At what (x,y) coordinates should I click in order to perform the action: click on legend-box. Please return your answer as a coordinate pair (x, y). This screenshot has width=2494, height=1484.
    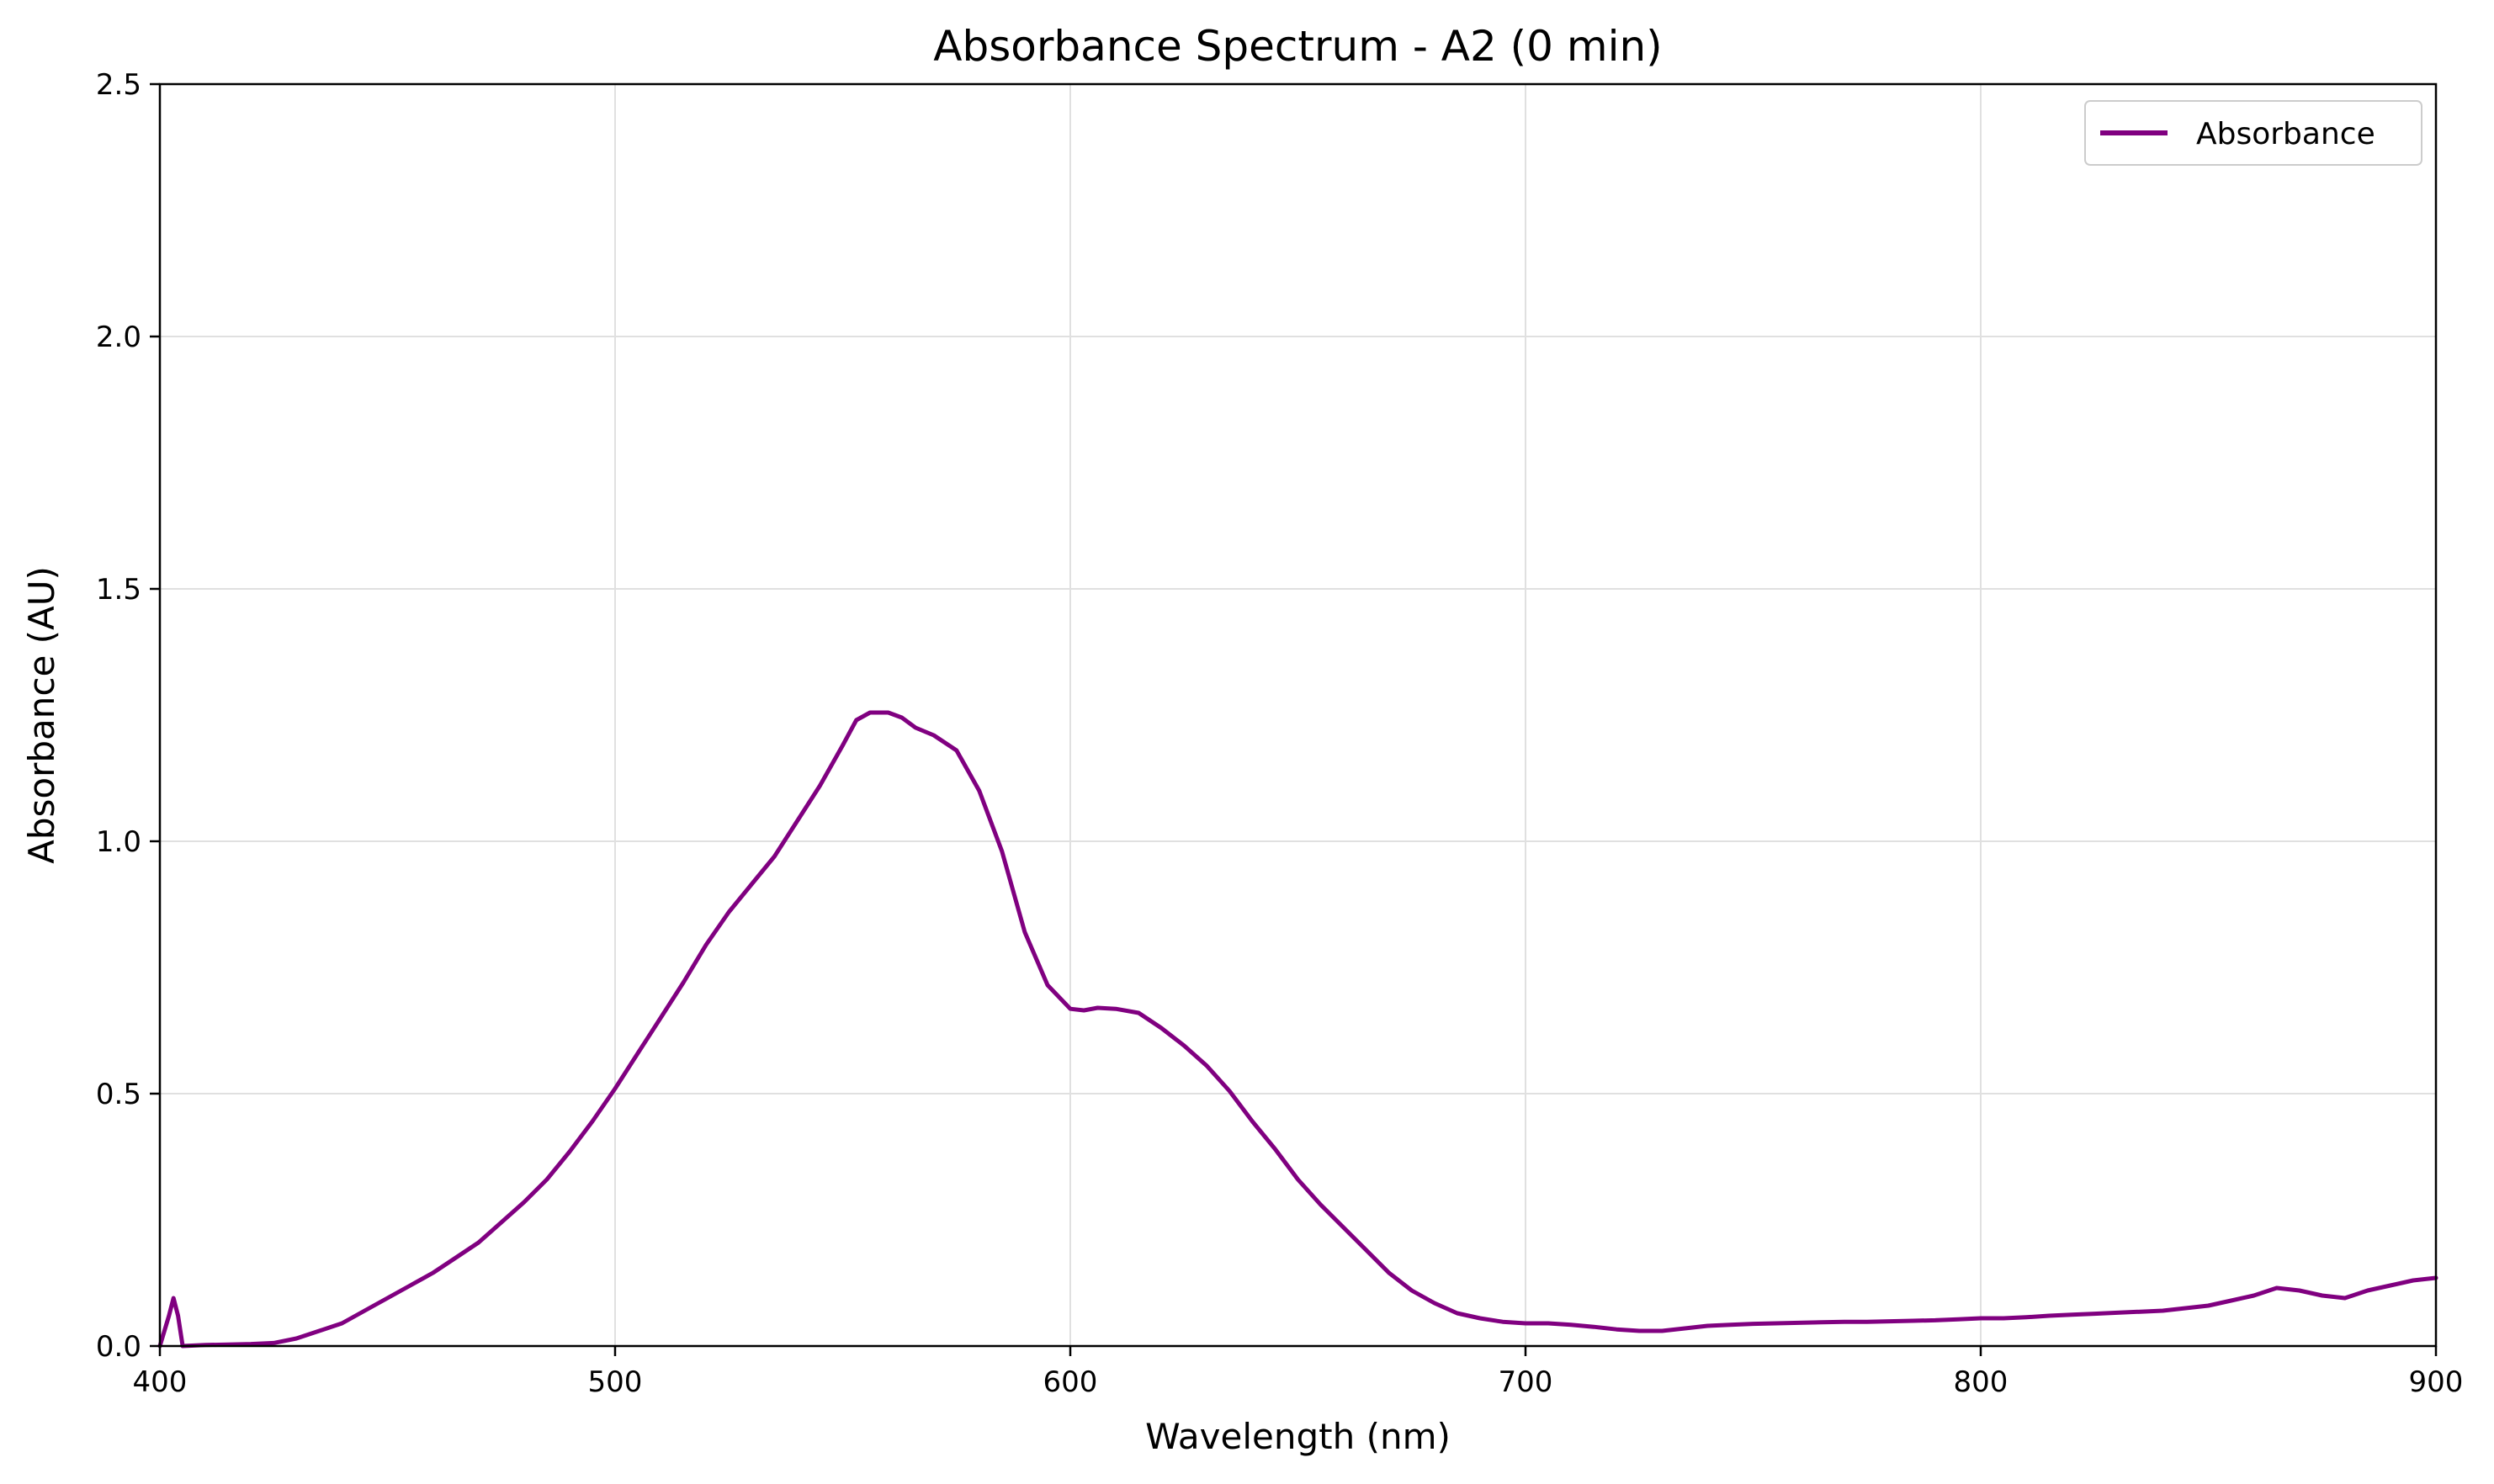
    Looking at the image, I should click on (2253, 133).